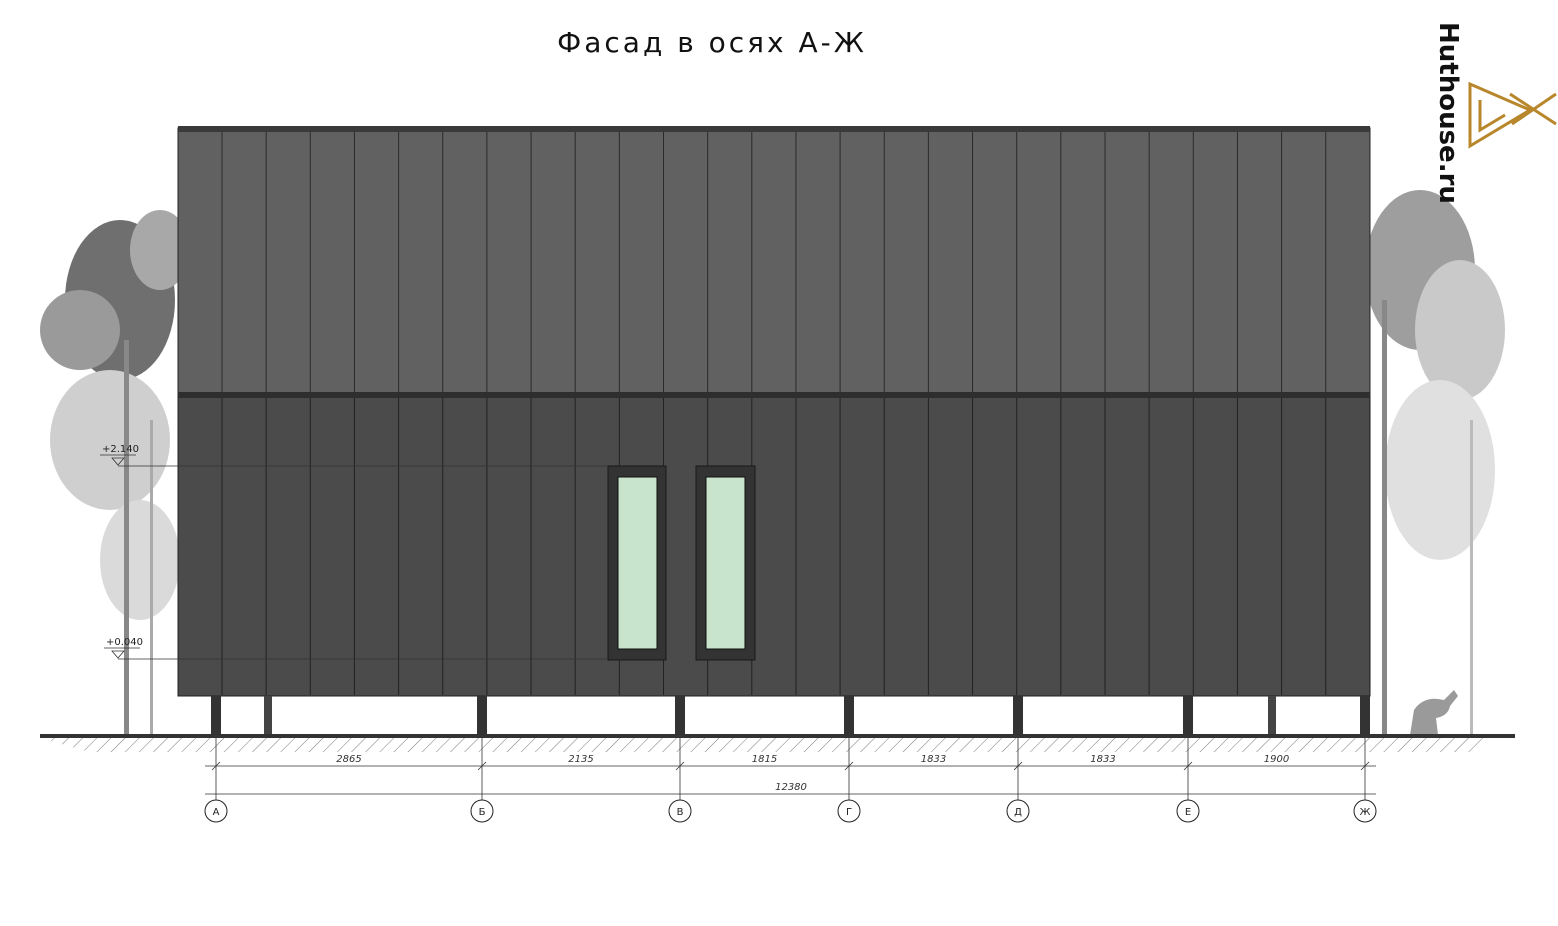 The image size is (1558, 926). What do you see at coordinates (777, 736) in the screenshot?
I see `ground-line` at bounding box center [777, 736].